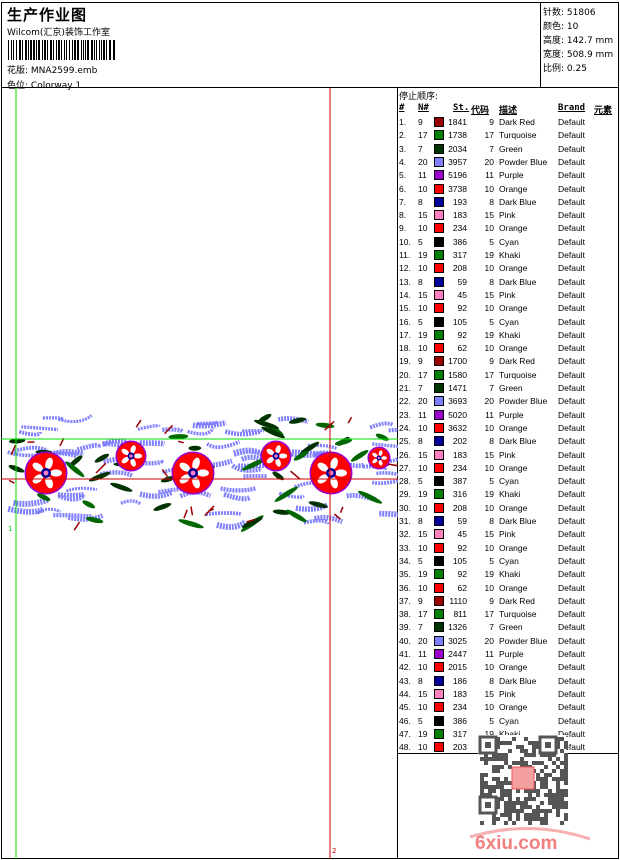  Describe the element at coordinates (491, 148) in the screenshot. I see `row-code: 7` at that location.